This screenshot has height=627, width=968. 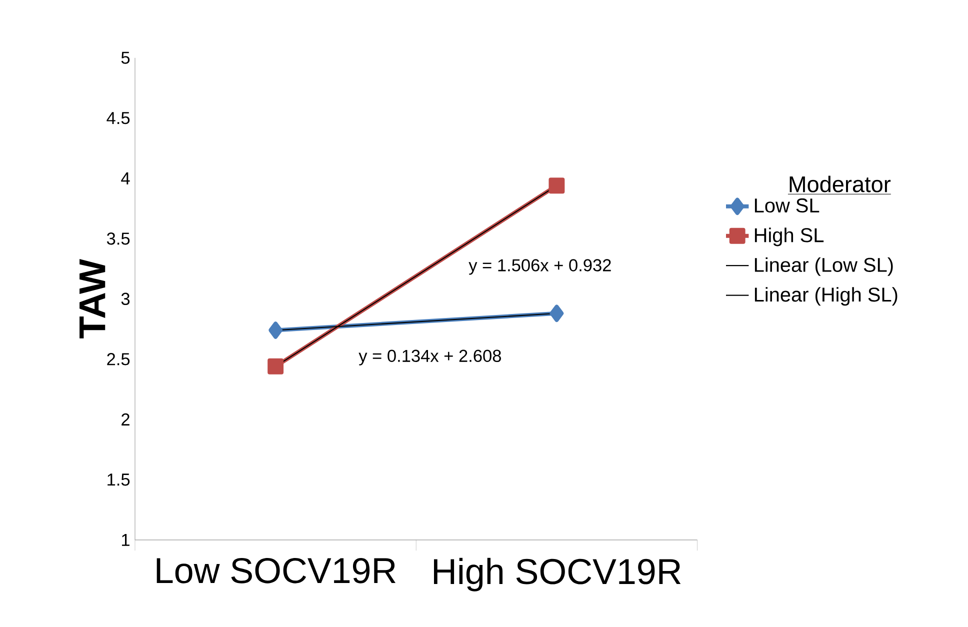 What do you see at coordinates (118, 118) in the screenshot?
I see `y-tick-label: 4.5` at bounding box center [118, 118].